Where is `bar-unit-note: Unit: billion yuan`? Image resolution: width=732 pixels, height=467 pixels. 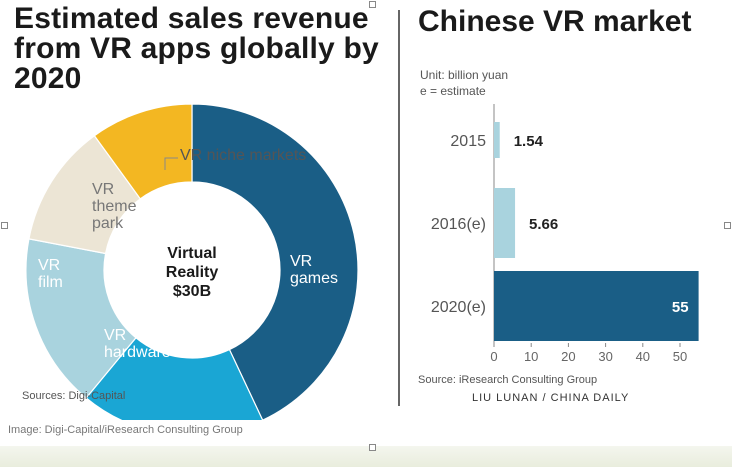 bar-unit-note: Unit: billion yuan is located at coordinates (464, 75).